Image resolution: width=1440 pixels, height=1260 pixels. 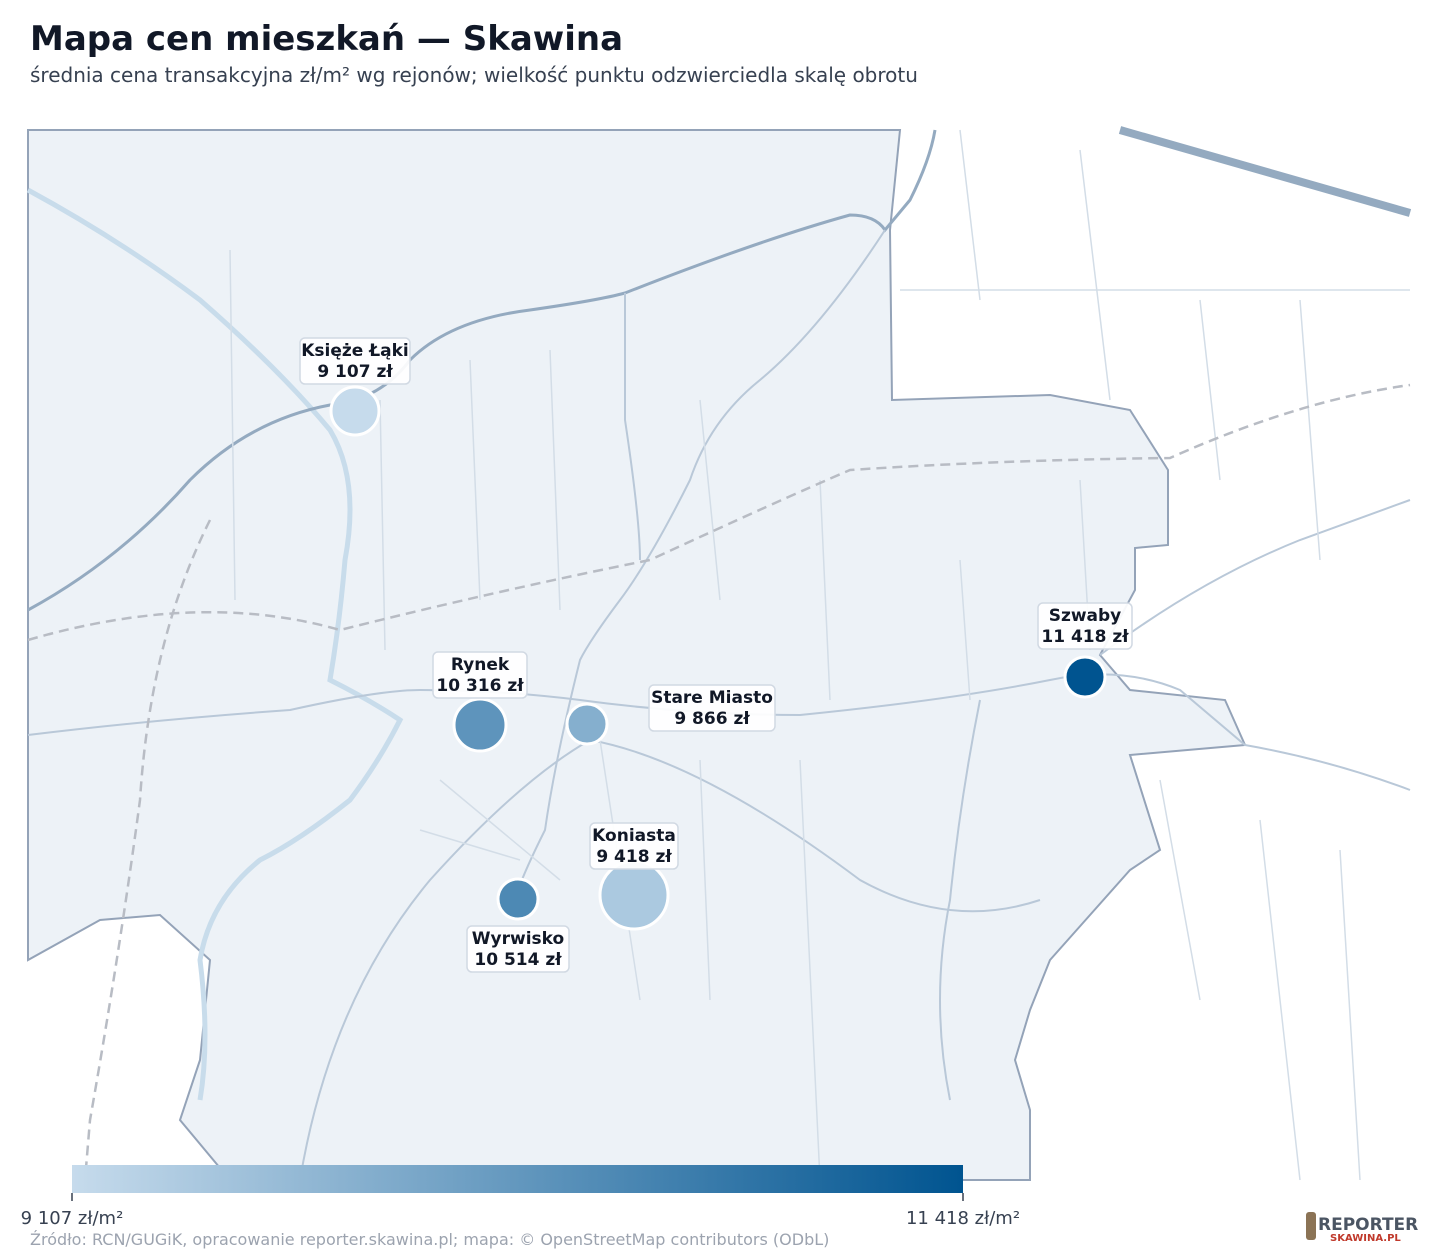 What do you see at coordinates (963, 1218) in the screenshot?
I see `colorbar-max-label: 11 418 zł/m²` at bounding box center [963, 1218].